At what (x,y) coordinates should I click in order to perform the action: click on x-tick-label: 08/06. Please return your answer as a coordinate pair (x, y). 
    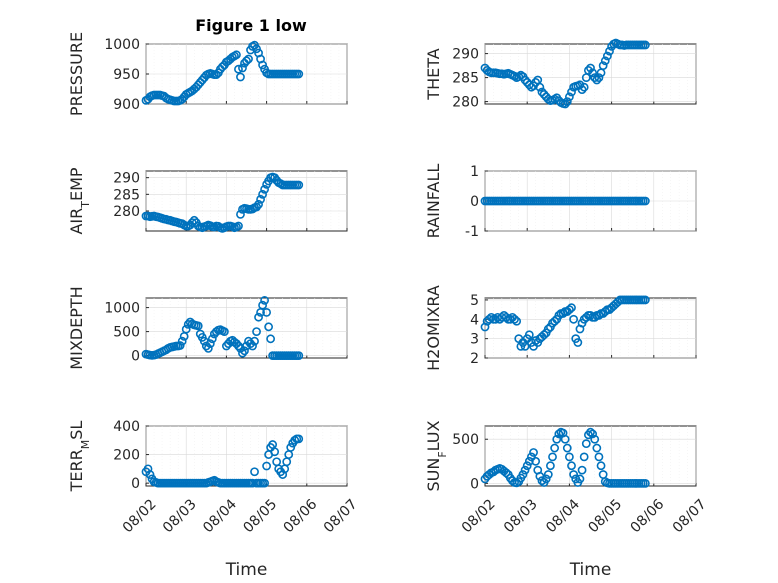
    Looking at the image, I should click on (648, 516).